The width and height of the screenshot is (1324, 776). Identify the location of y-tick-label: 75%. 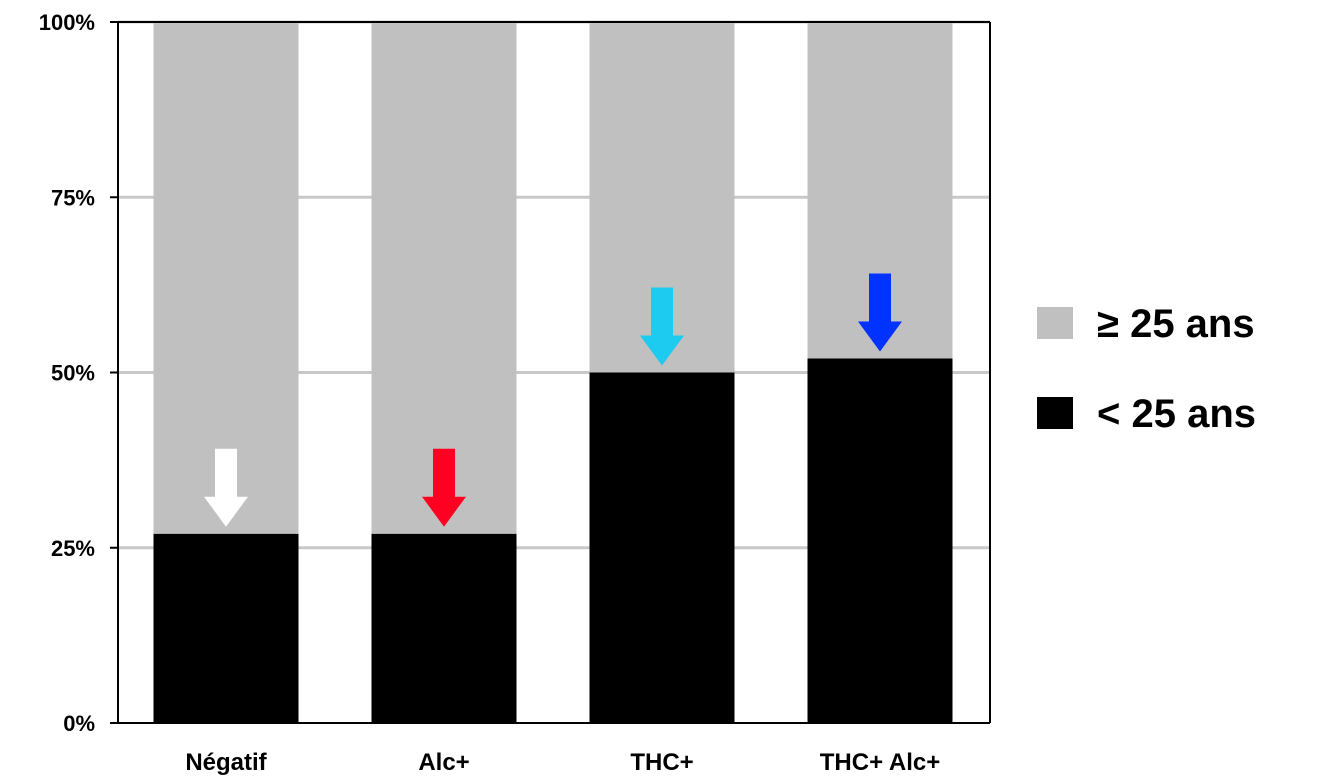
(73, 197).